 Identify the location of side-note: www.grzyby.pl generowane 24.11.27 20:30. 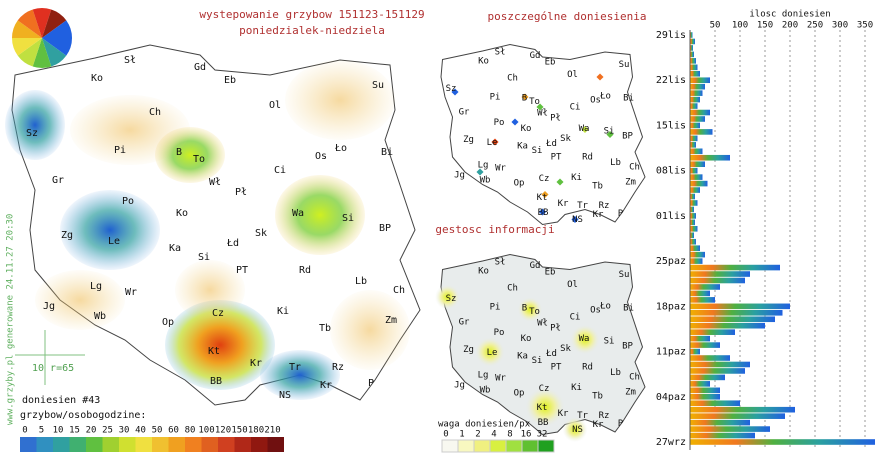
(11, 319).